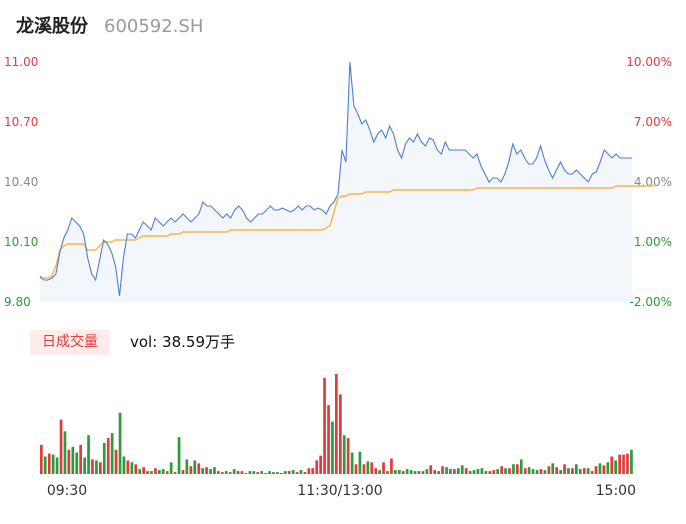 Image resolution: width=686 pixels, height=524 pixels. What do you see at coordinates (67, 491) in the screenshot?
I see `x-tick-label: 09:30` at bounding box center [67, 491].